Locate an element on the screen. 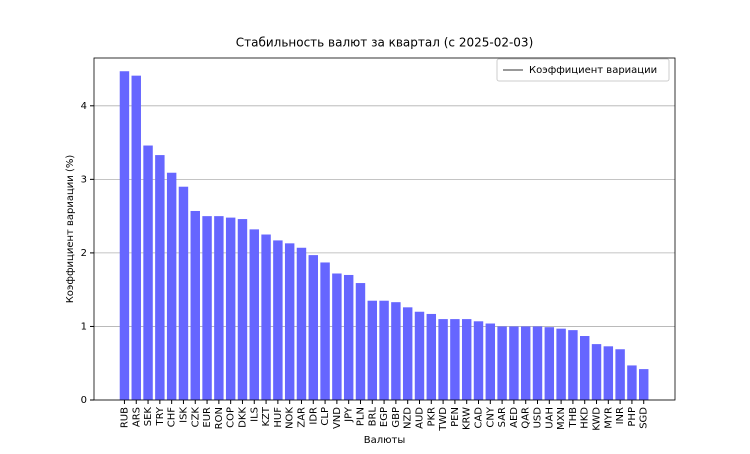  x-tick-label: NOK is located at coordinates (290, 418).